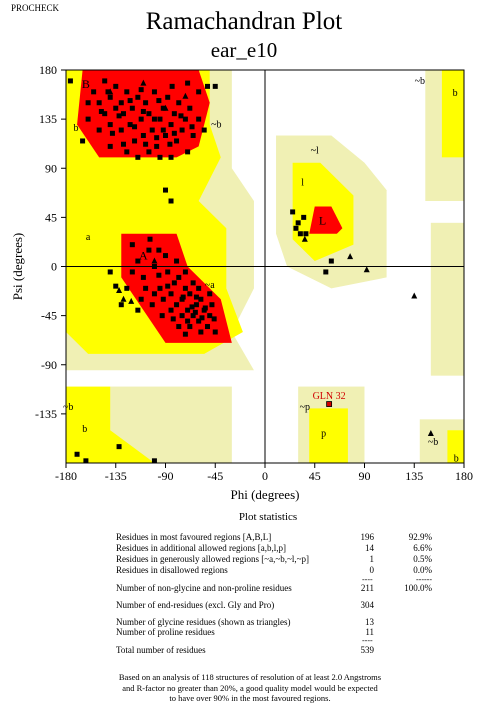 This screenshot has height=710, width=488. I want to click on core-region-L, so click(326, 220).